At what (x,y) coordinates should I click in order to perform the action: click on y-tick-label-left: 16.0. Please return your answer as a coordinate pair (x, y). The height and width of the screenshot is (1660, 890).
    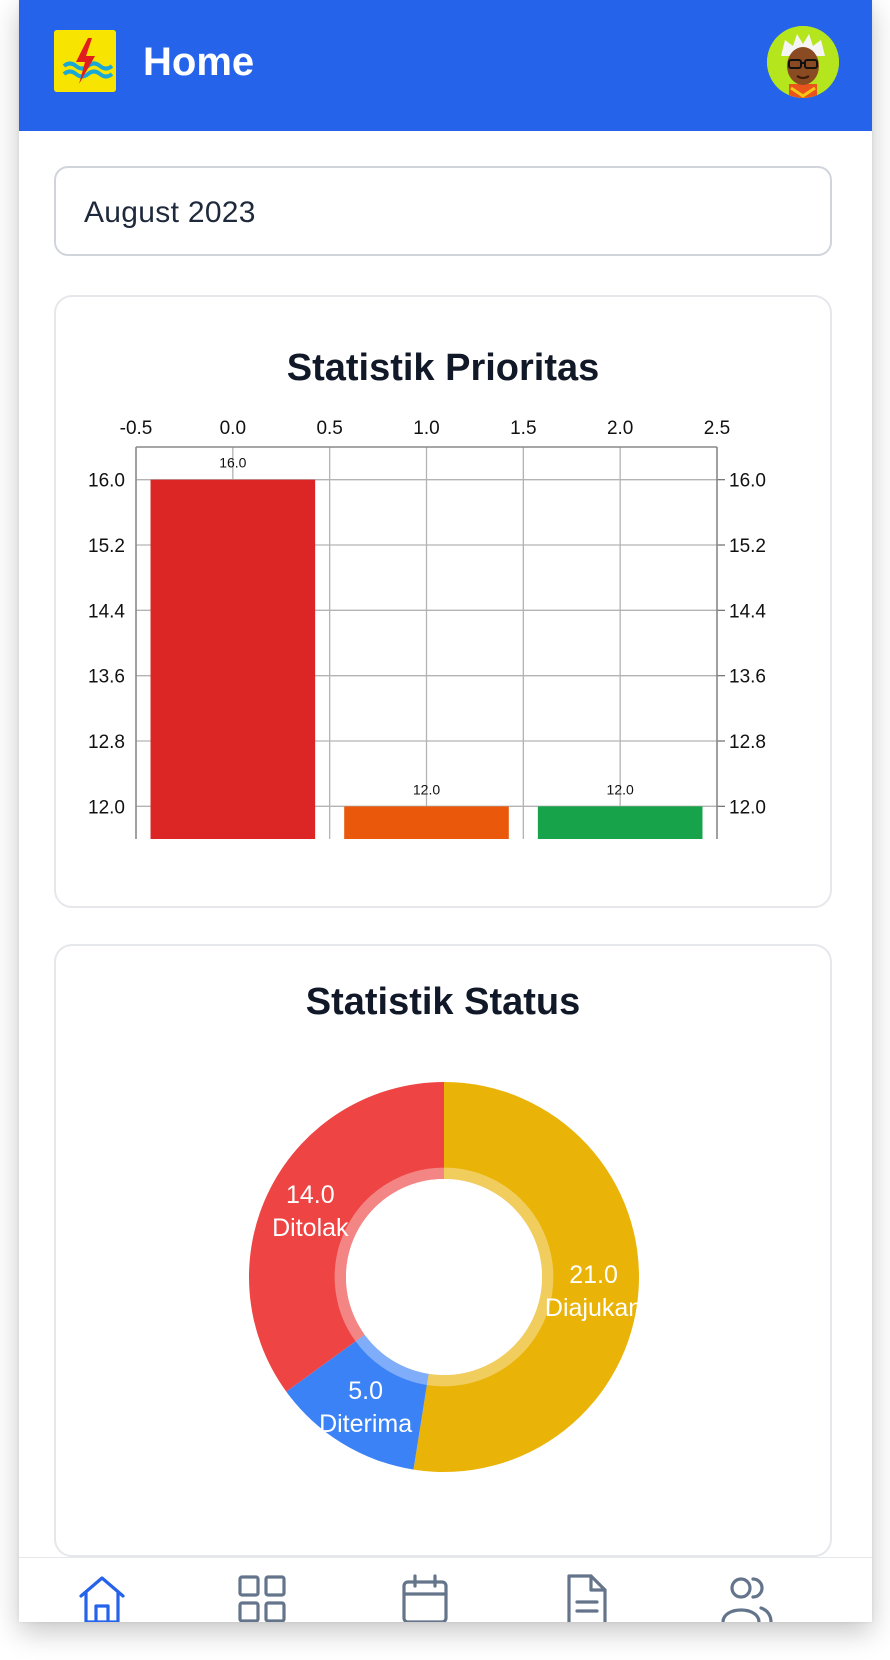
    Looking at the image, I should click on (106, 481).